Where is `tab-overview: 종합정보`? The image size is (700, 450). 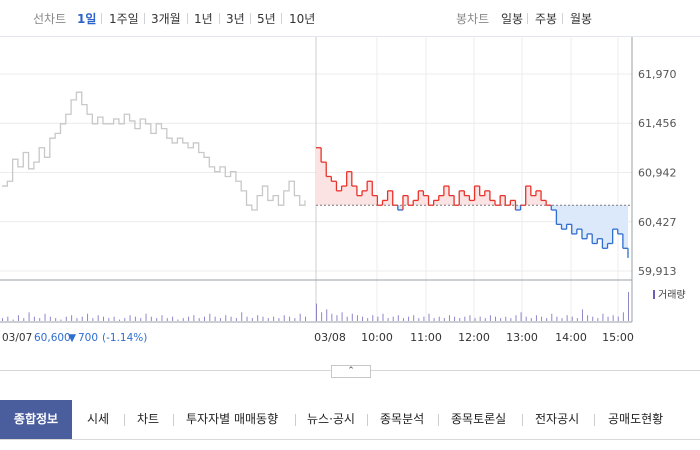
tab-overview: 종합정보 is located at coordinates (36, 419).